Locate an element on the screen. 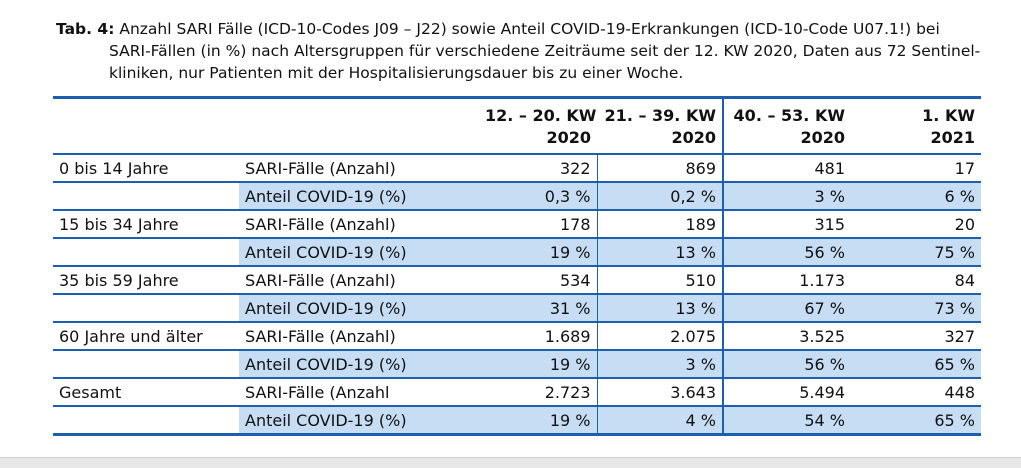 This screenshot has height=468, width=1021. age-group-label: 35 bis 59 Jahre is located at coordinates (146, 280).